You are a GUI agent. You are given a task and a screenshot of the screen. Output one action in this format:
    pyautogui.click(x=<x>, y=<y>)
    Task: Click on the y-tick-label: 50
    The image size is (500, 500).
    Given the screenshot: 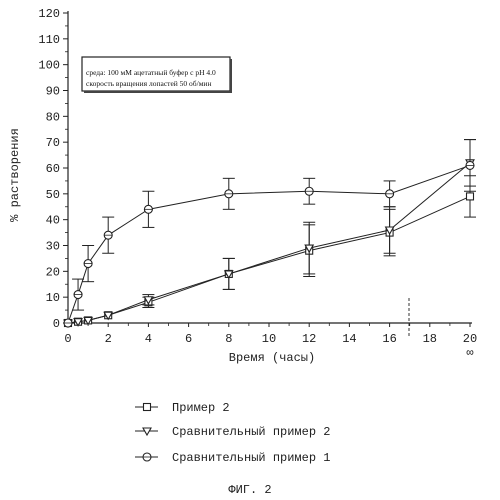 What is the action you would take?
    pyautogui.click(x=53, y=195)
    